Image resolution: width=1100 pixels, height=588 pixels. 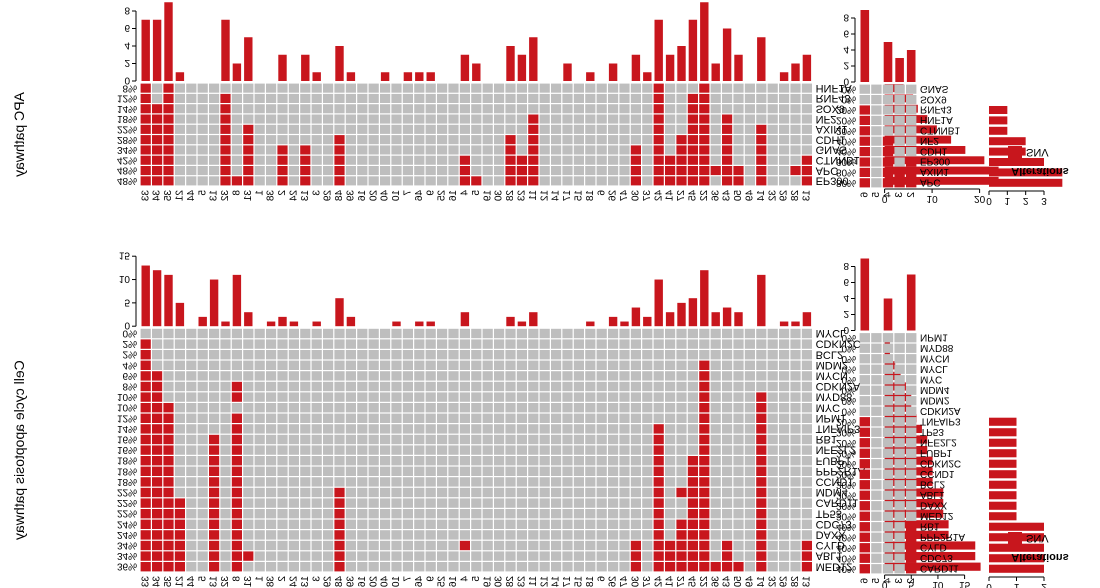 What do you see at coordinates (827, 170) in the screenshot?
I see `gene-label: APC` at bounding box center [827, 170].